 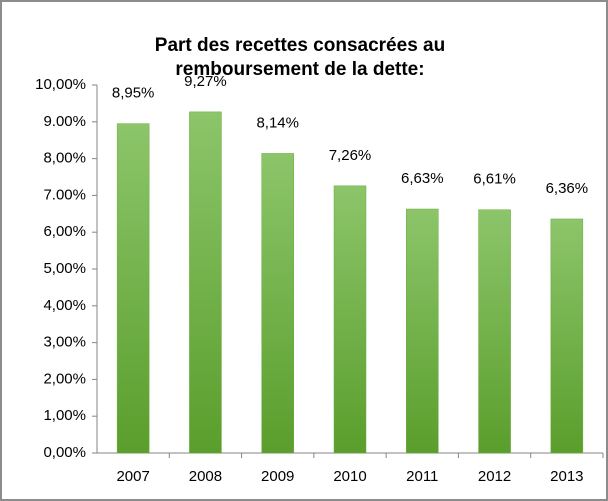 What do you see at coordinates (277, 122) in the screenshot?
I see `data-label: 8,14%` at bounding box center [277, 122].